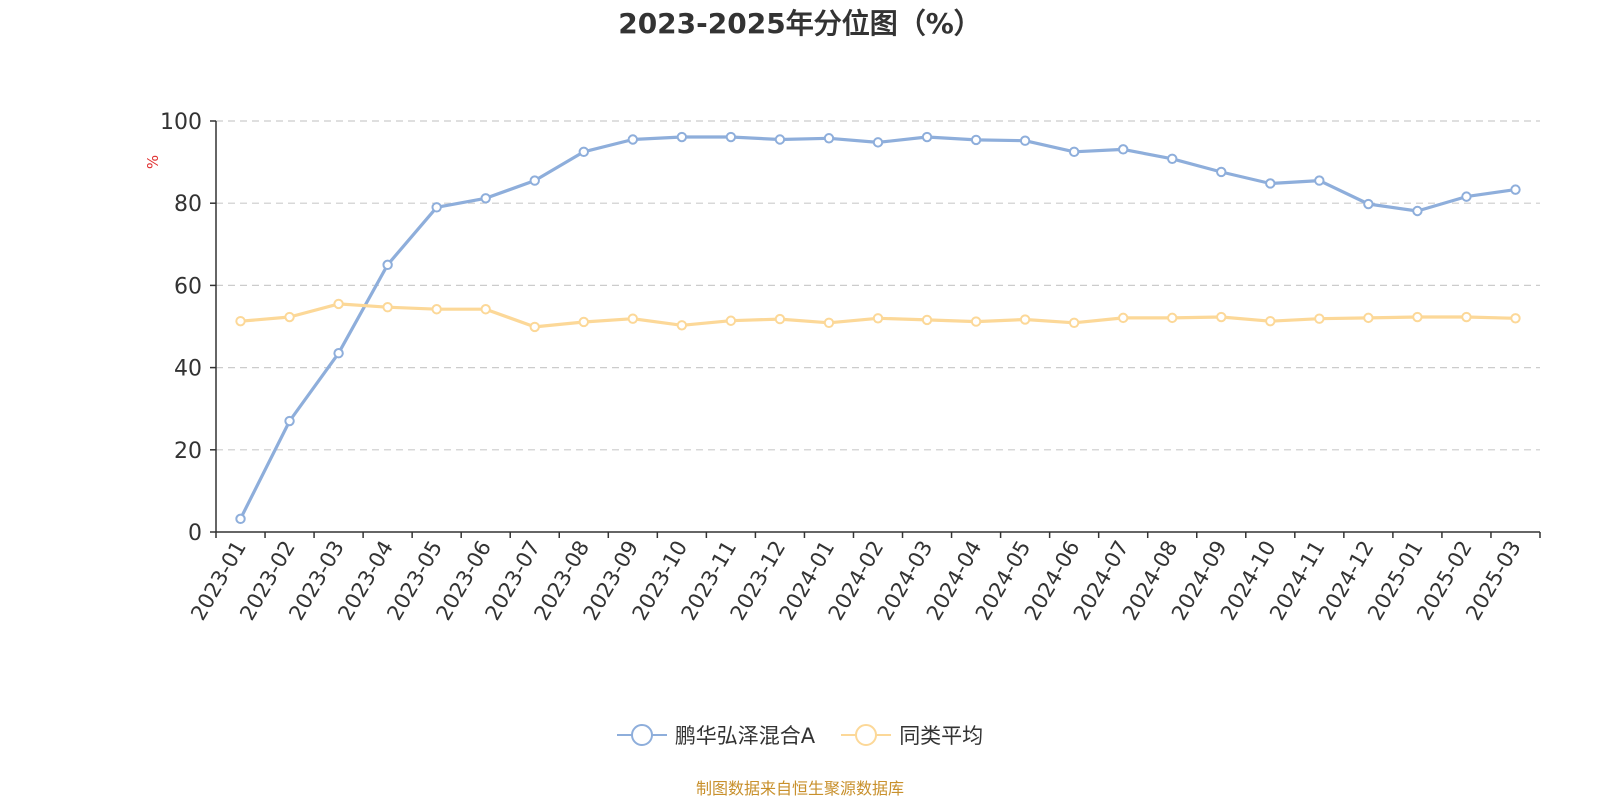  What do you see at coordinates (800, 23) in the screenshot?
I see `chart-title: 2023-2025年分位图（%）` at bounding box center [800, 23].